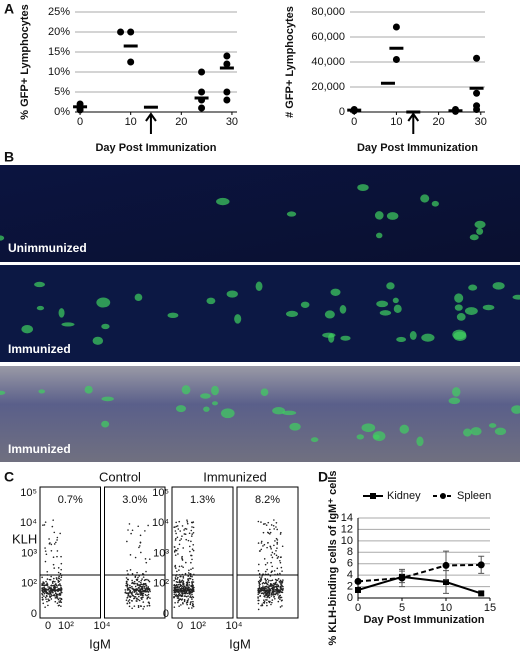 The width and height of the screenshot is (520, 663). Describe the element at coordinates (438, 122) in the screenshot. I see `x-tick-label: 20` at that location.